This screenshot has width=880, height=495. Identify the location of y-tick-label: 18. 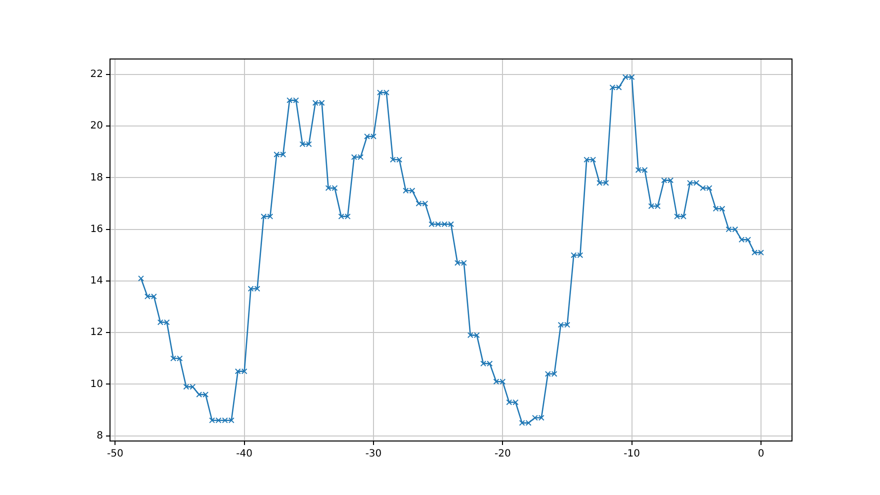
(96, 178).